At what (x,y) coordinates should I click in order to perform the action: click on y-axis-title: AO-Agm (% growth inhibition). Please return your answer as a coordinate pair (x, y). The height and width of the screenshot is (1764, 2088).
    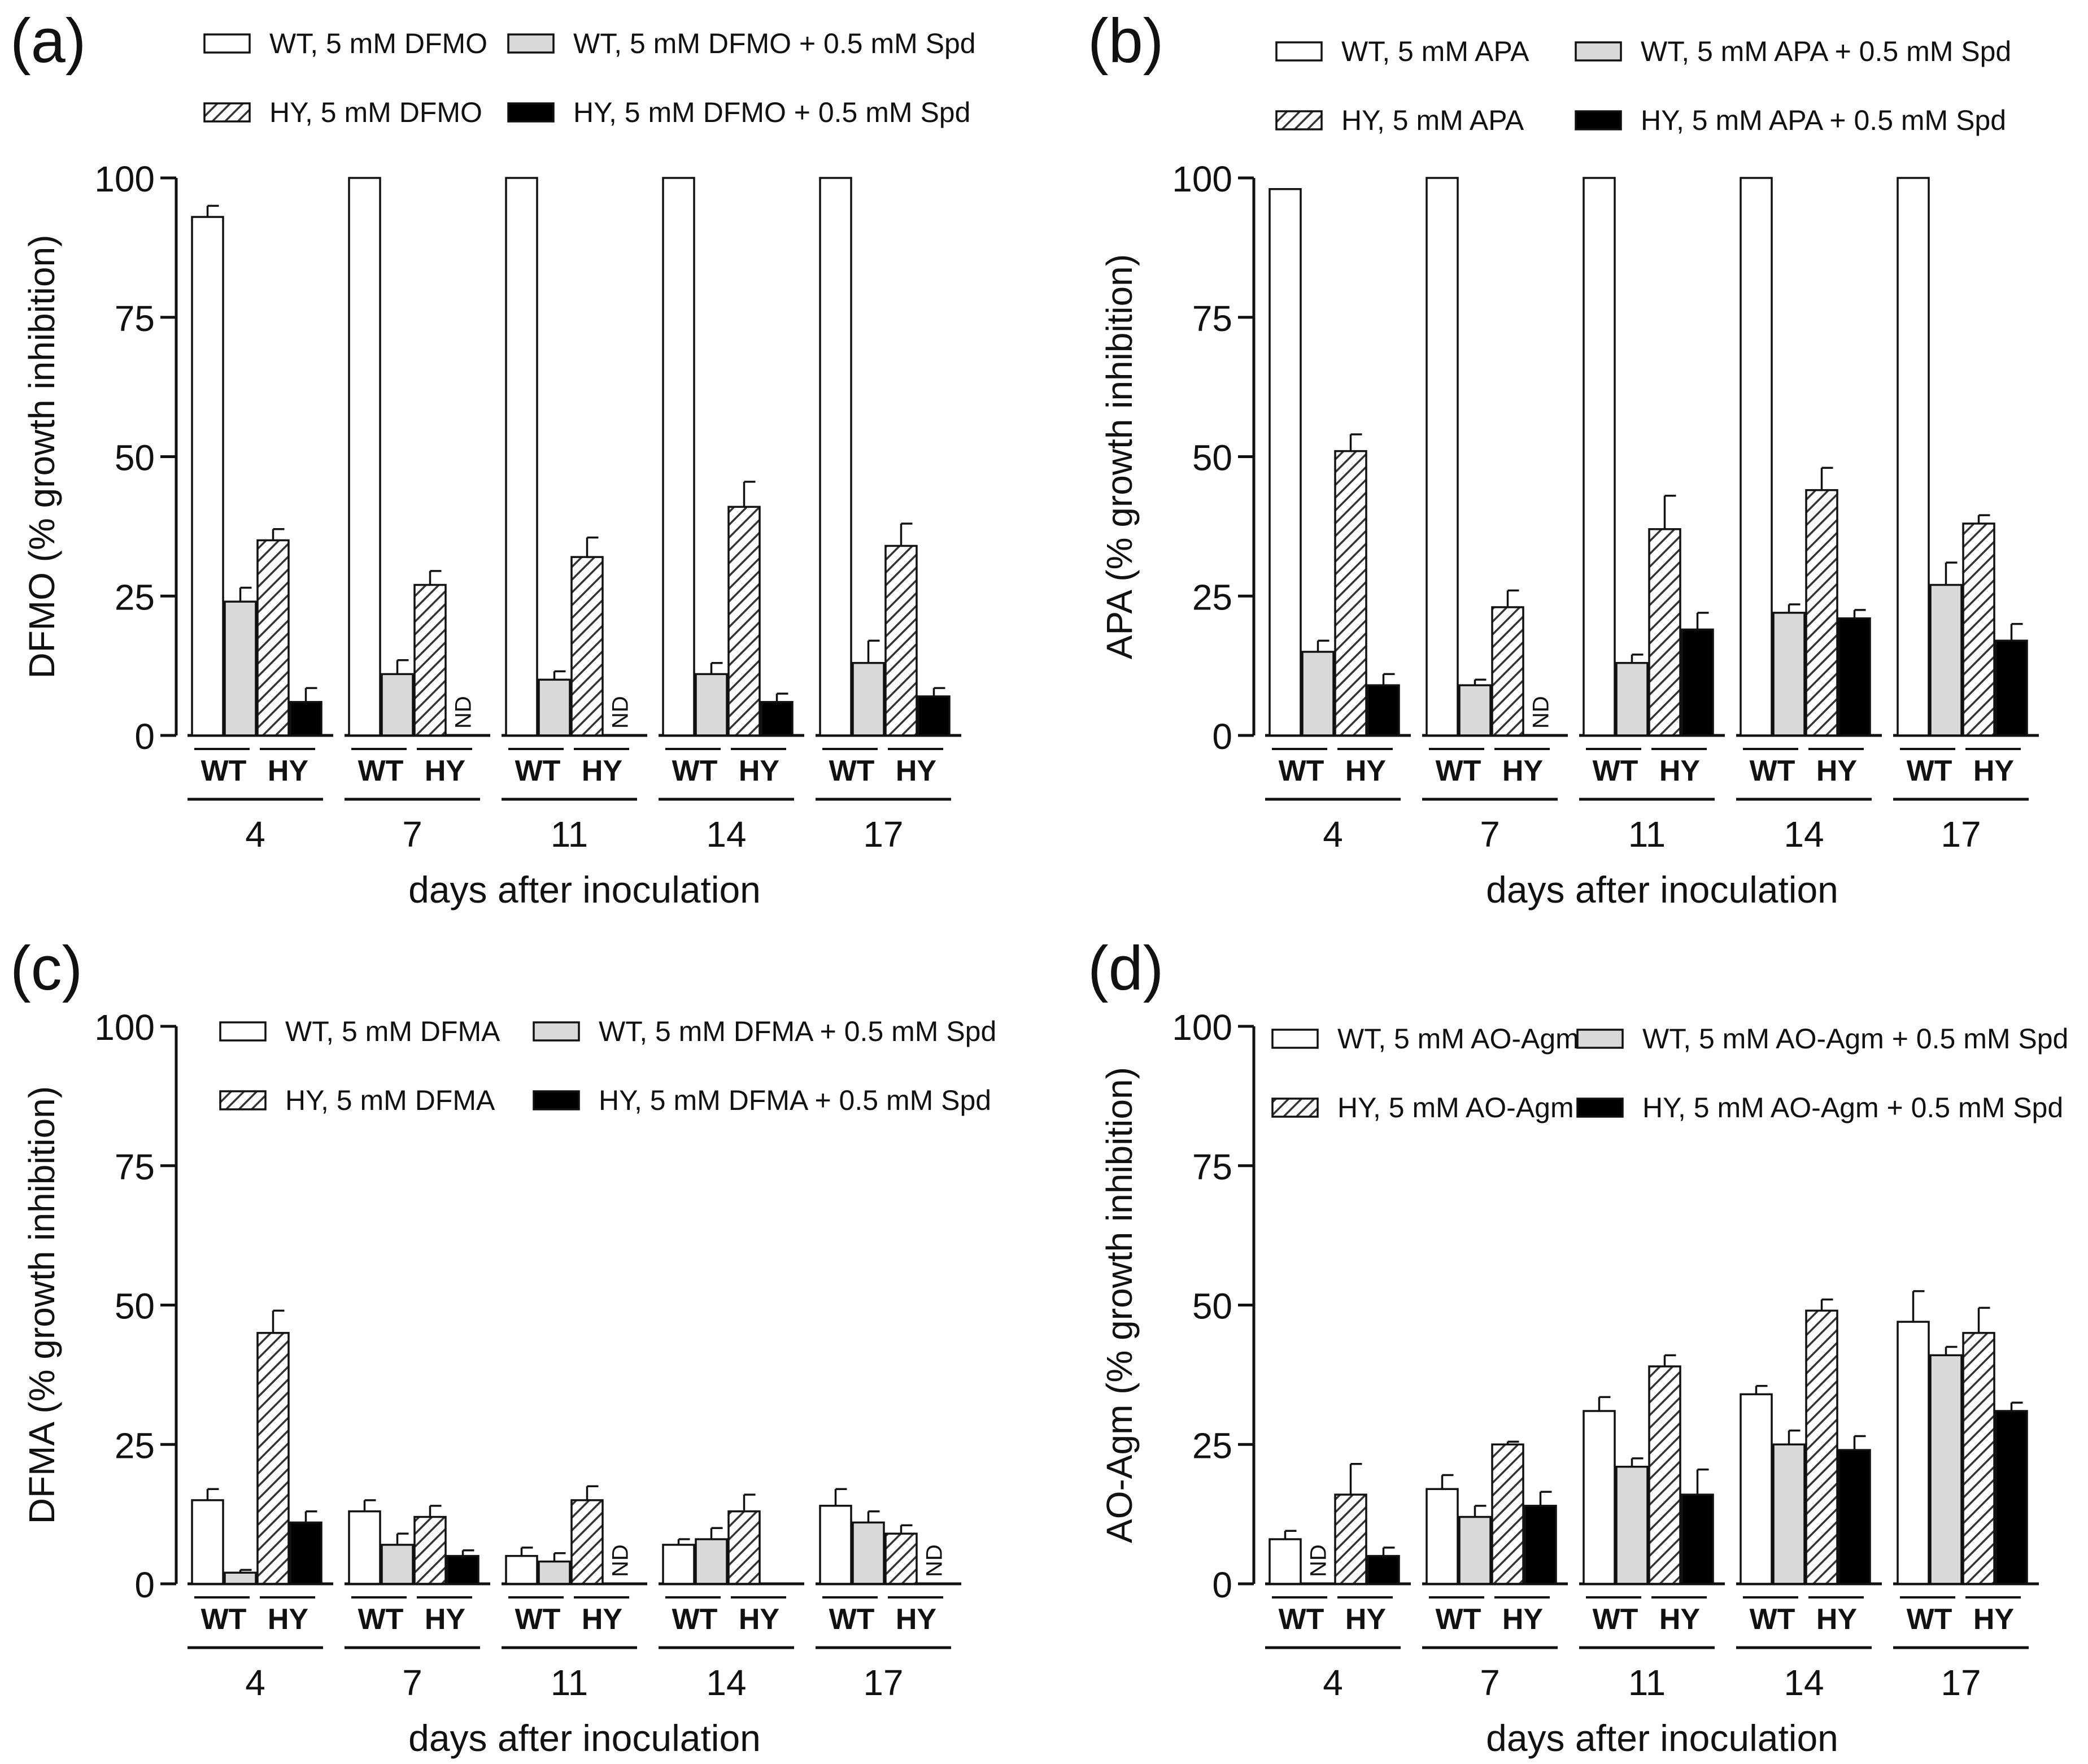
    Looking at the image, I should click on (1119, 1305).